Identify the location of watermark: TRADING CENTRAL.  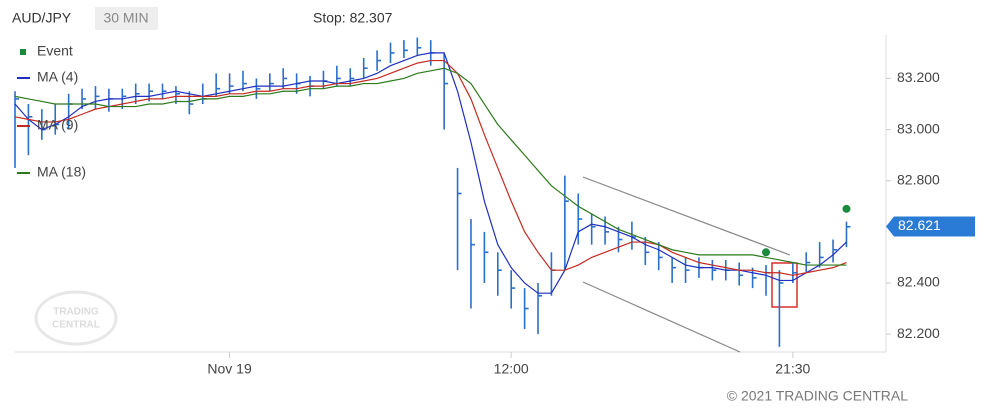
(76, 318).